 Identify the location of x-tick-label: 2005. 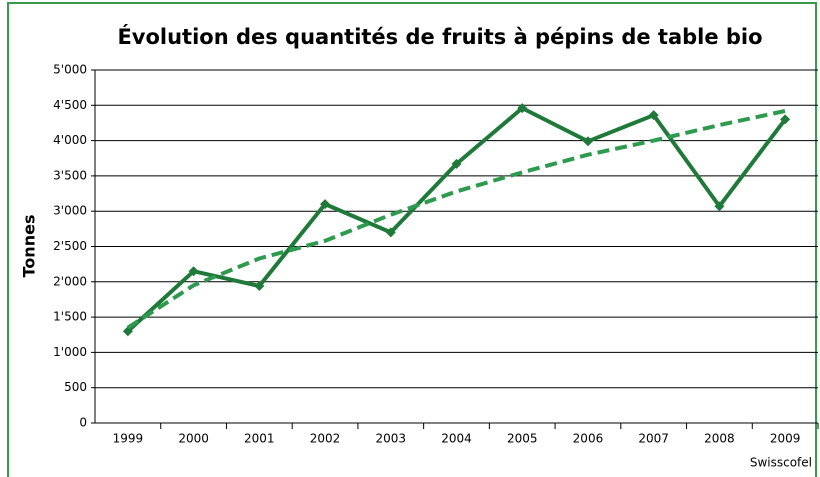
(522, 439).